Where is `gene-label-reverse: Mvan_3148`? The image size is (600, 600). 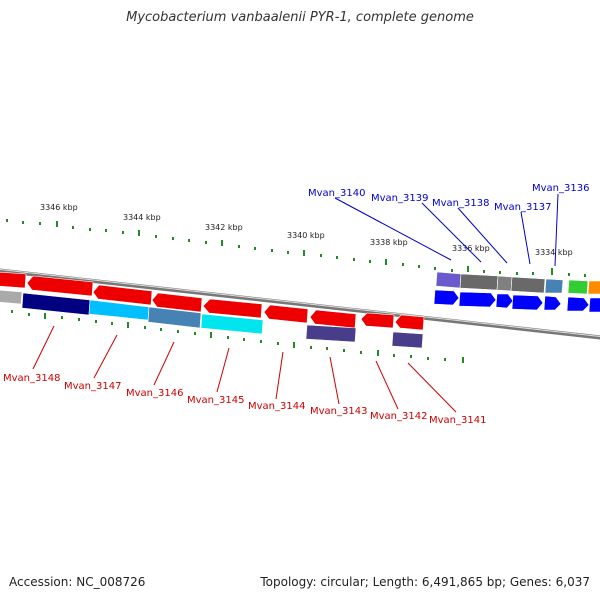
gene-label-reverse: Mvan_3148 is located at coordinates (31, 378).